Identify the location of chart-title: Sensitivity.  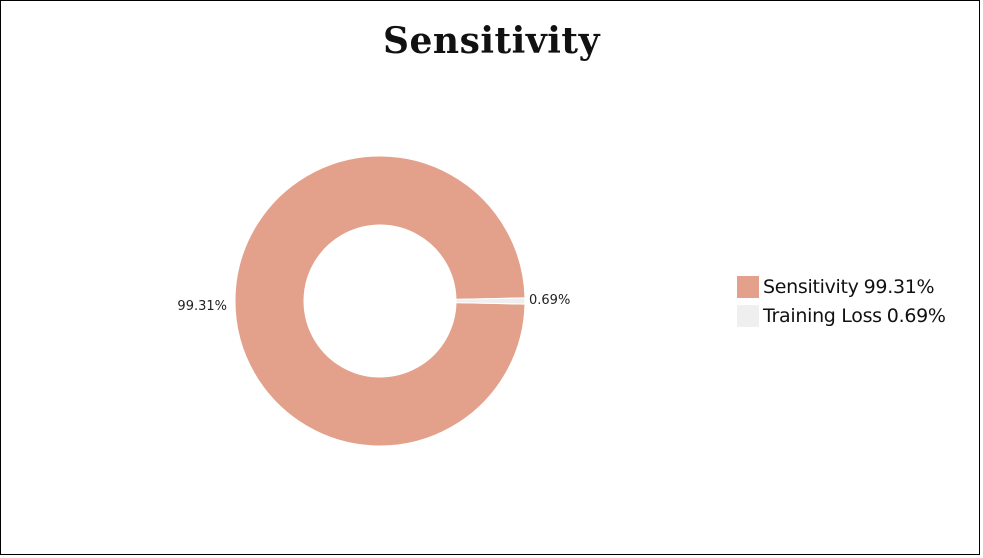
(491, 41).